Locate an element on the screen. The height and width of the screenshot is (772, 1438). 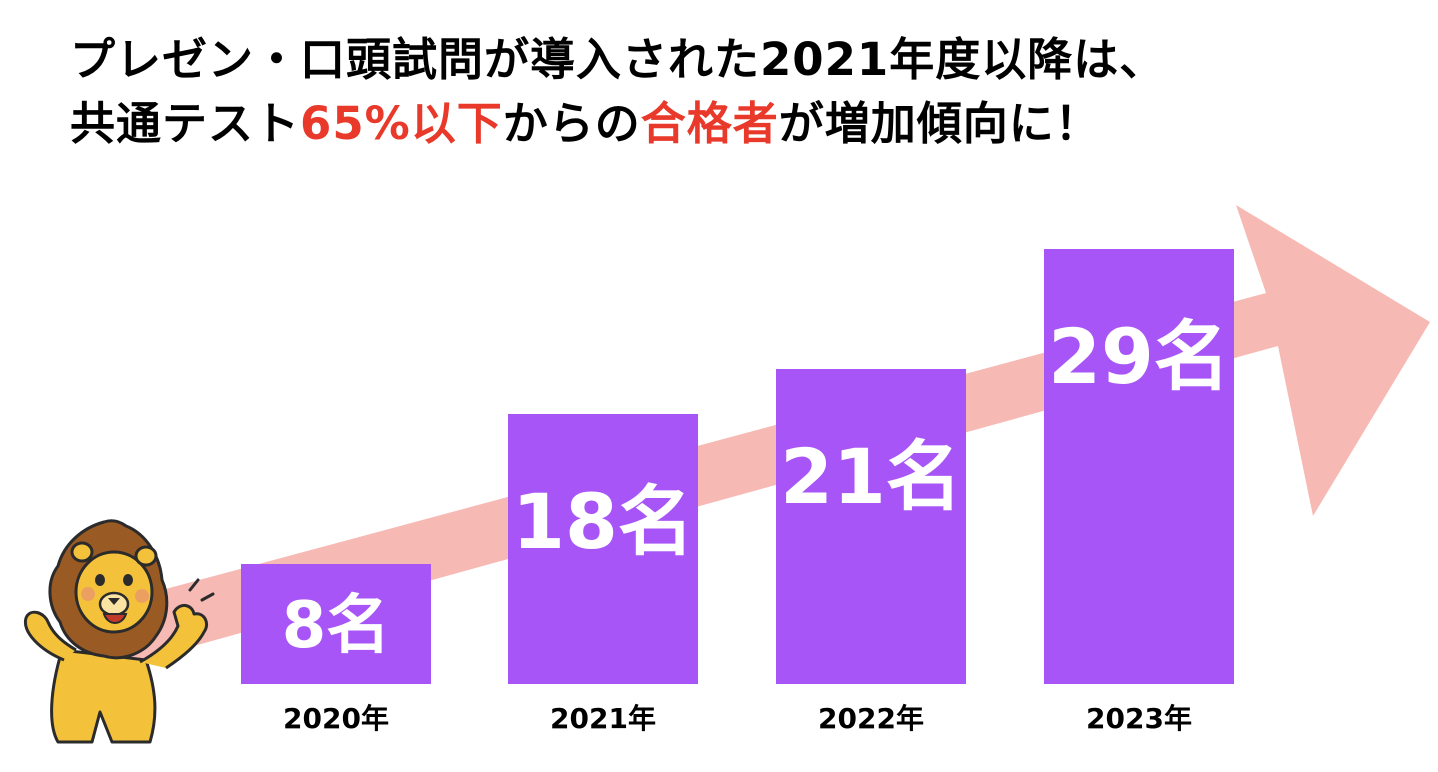
bar-2023 is located at coordinates (1139, 466).